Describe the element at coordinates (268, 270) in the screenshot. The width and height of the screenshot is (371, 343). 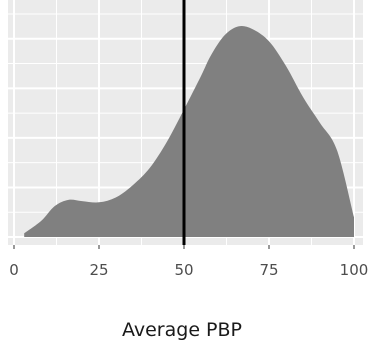
I see `x-tick-label: 75` at that location.